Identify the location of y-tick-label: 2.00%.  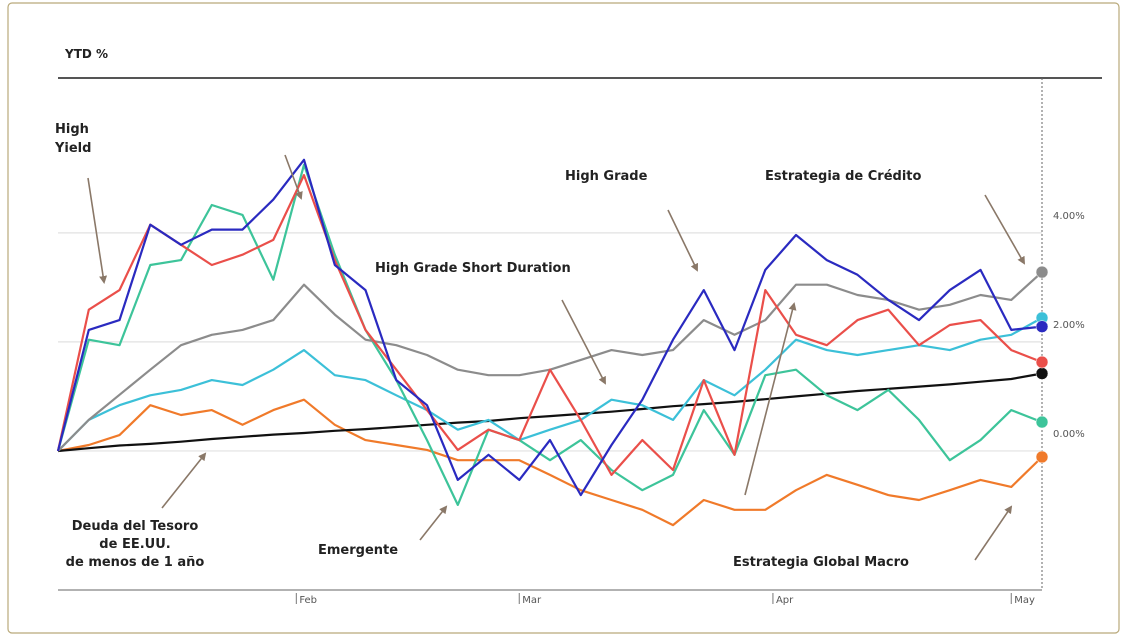
(1069, 325).